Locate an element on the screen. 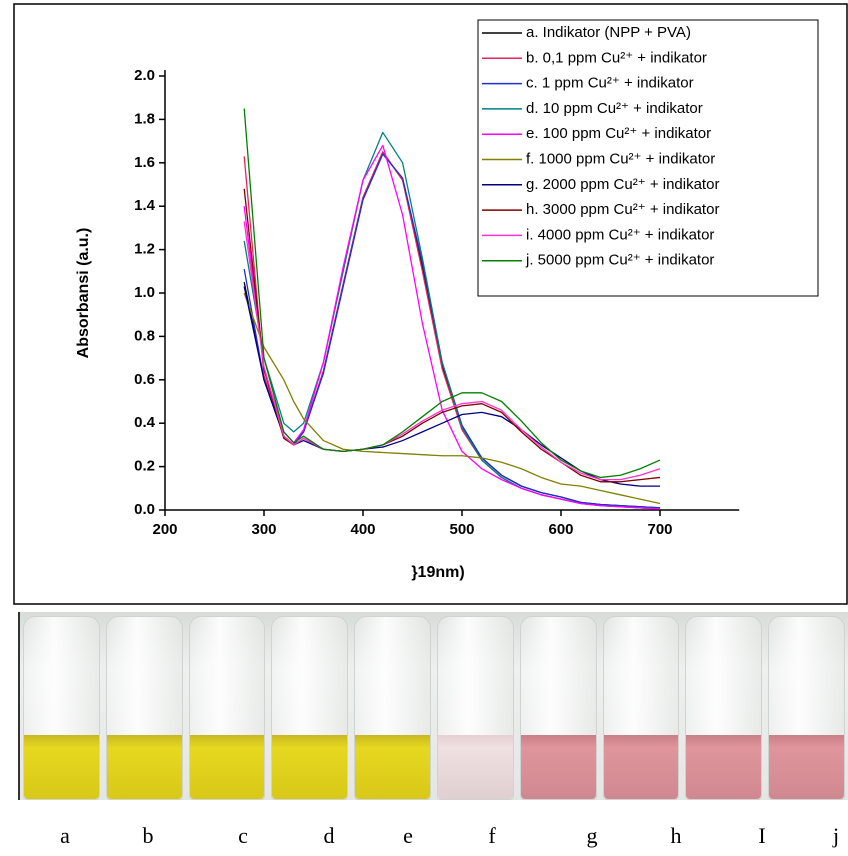 This screenshot has width=848, height=856. vial-label: a is located at coordinates (65, 835).